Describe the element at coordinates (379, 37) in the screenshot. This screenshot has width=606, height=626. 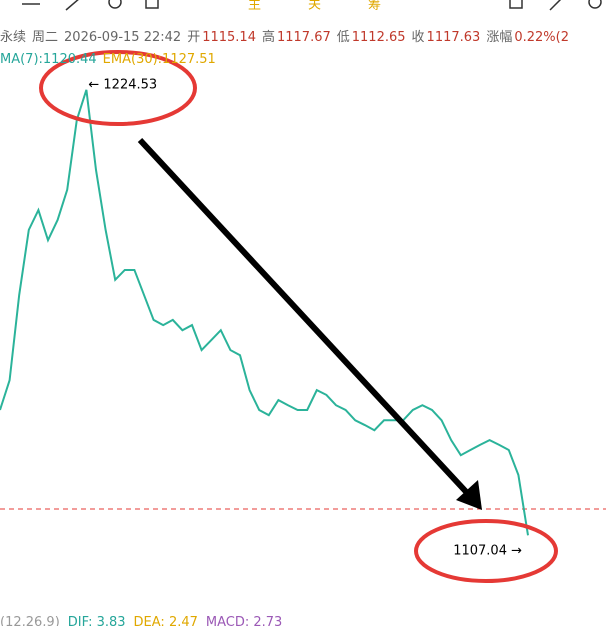
I see `info-value: 1112.65` at that location.